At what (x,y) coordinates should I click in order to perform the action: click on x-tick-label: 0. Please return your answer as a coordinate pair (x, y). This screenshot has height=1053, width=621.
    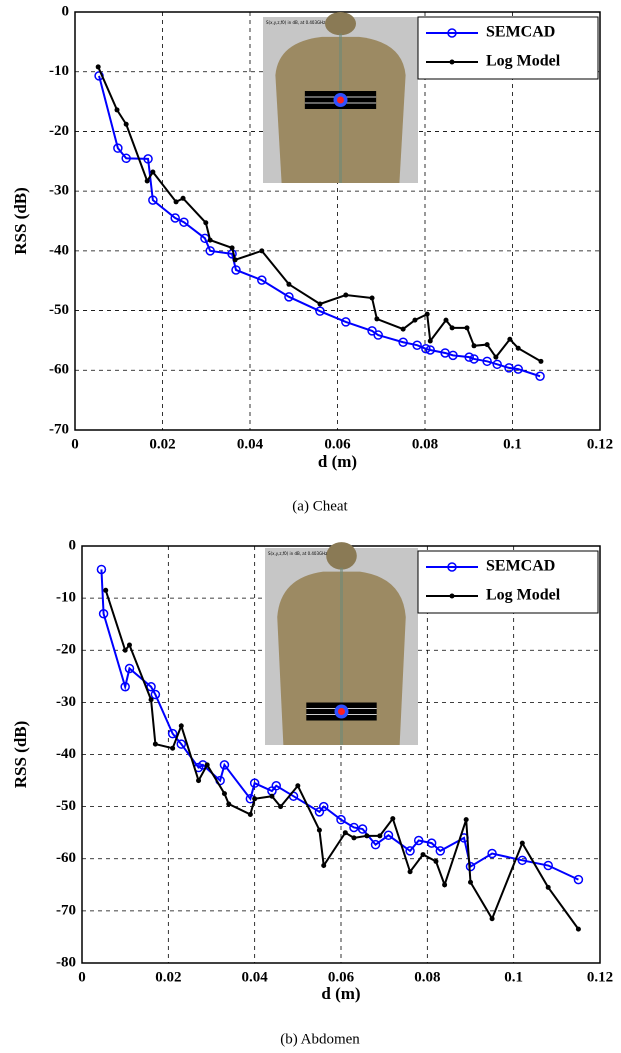
    Looking at the image, I should click on (82, 977).